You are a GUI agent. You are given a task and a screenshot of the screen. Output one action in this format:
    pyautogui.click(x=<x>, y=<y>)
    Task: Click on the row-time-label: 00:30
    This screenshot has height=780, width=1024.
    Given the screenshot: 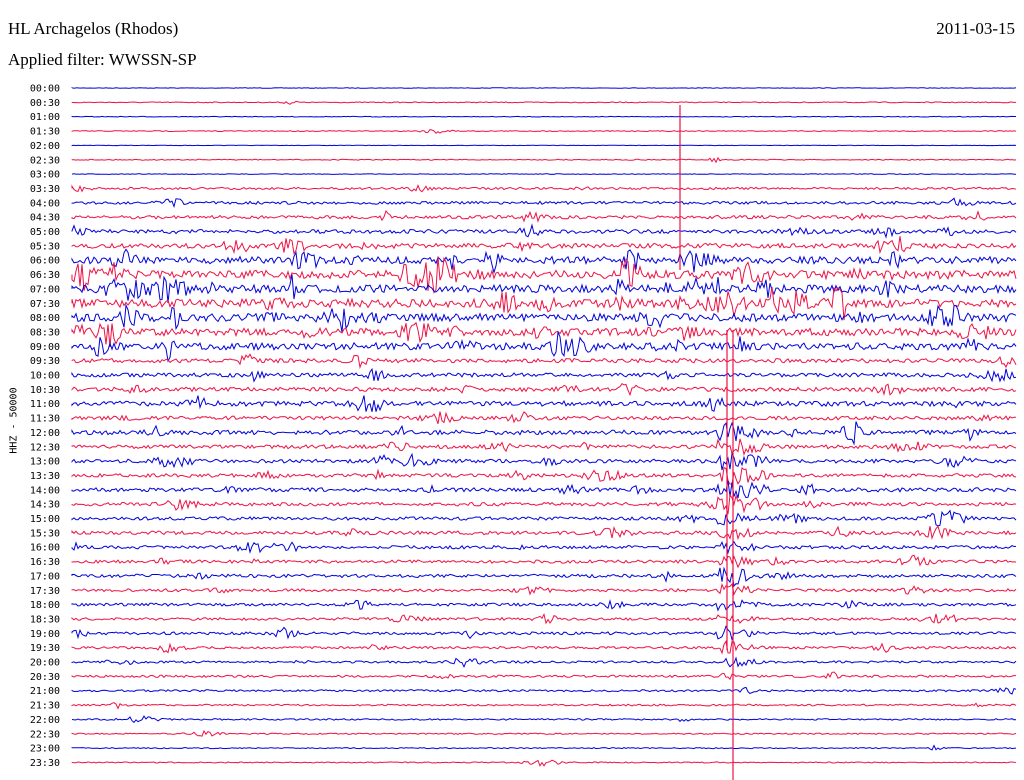 What is the action you would take?
    pyautogui.click(x=45, y=103)
    